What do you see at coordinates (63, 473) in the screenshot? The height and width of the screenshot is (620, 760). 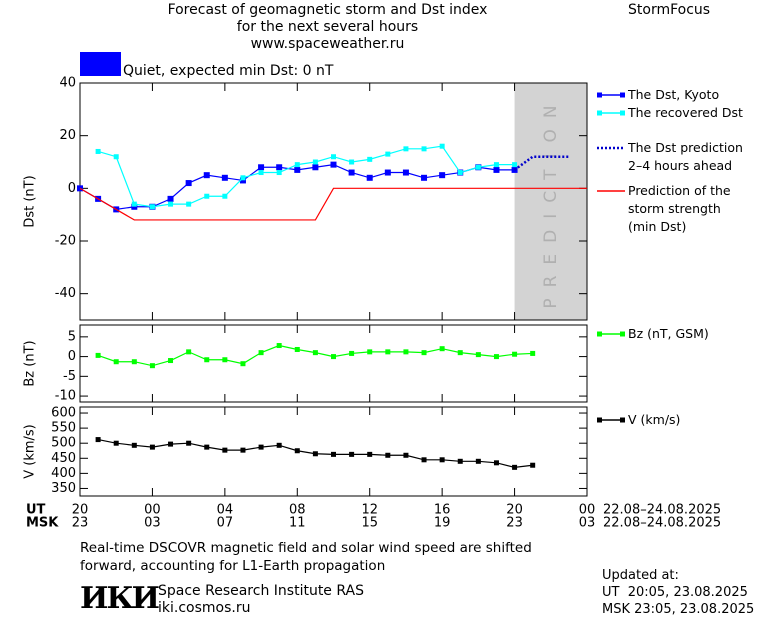 I see `y-tick-label: 400` at bounding box center [63, 473].